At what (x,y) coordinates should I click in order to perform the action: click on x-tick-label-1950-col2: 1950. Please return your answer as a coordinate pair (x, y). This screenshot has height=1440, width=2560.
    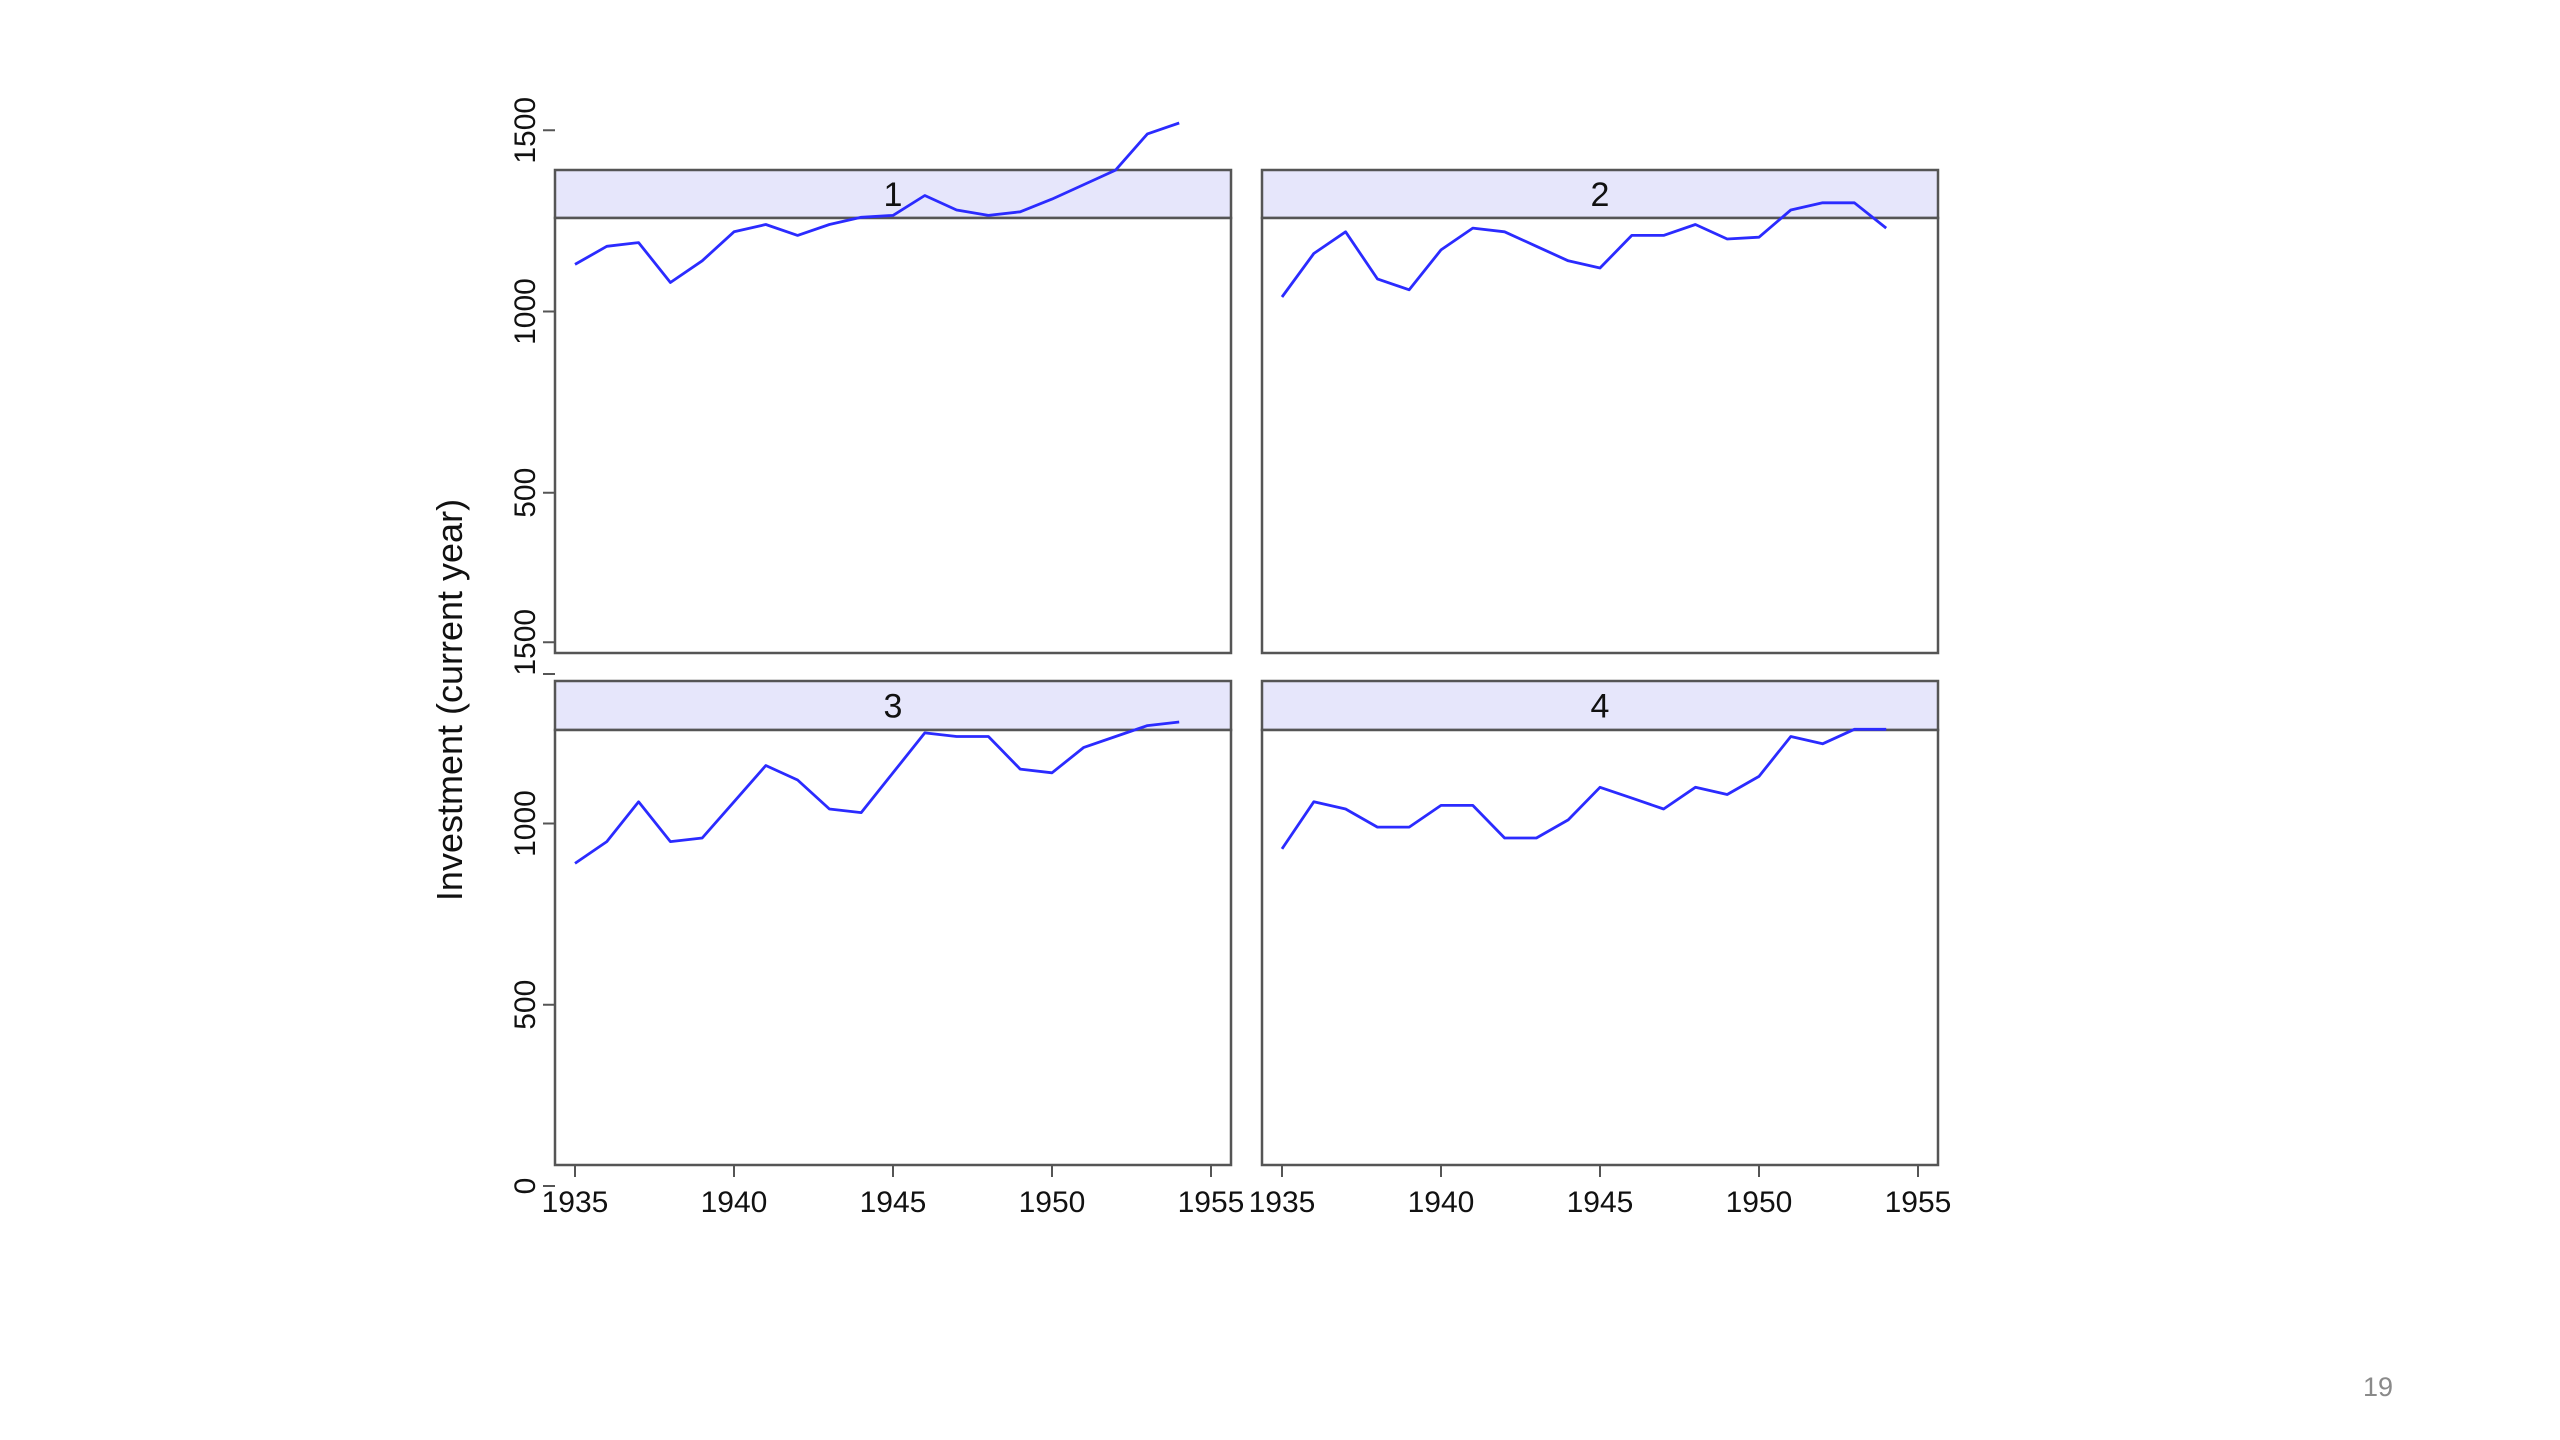
    Looking at the image, I should click on (1759, 1202).